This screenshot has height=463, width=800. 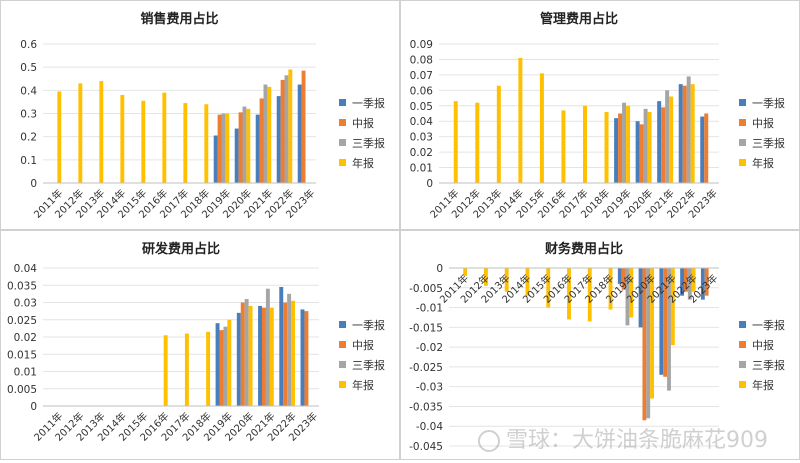 I want to click on y-tick-label: 0.015, so click(x=22, y=355).